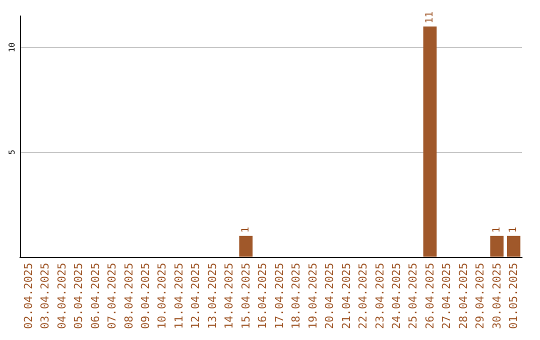 The image size is (540, 340). What do you see at coordinates (329, 296) in the screenshot?
I see `x-tick-label: 20.04.2025` at bounding box center [329, 296].